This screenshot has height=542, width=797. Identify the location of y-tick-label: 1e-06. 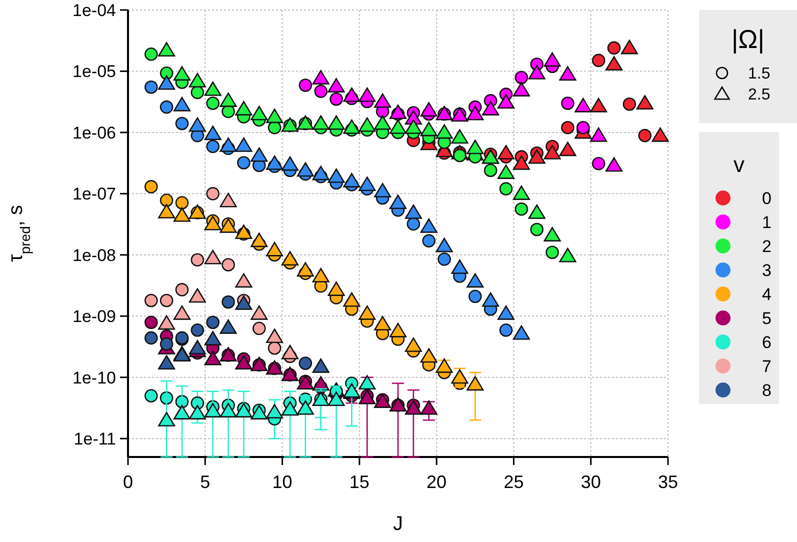
(94, 132).